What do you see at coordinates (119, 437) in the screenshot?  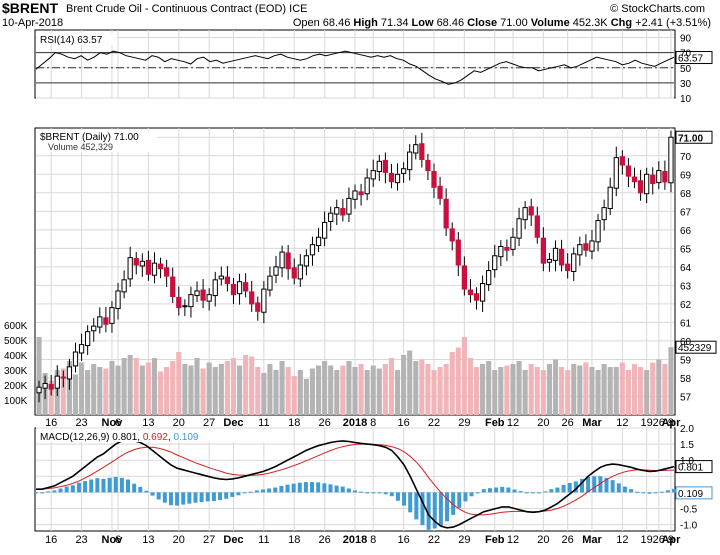 I see `macd-title: MACD(12,26,9) 0.801, 0.692, 0.109` at bounding box center [119, 437].